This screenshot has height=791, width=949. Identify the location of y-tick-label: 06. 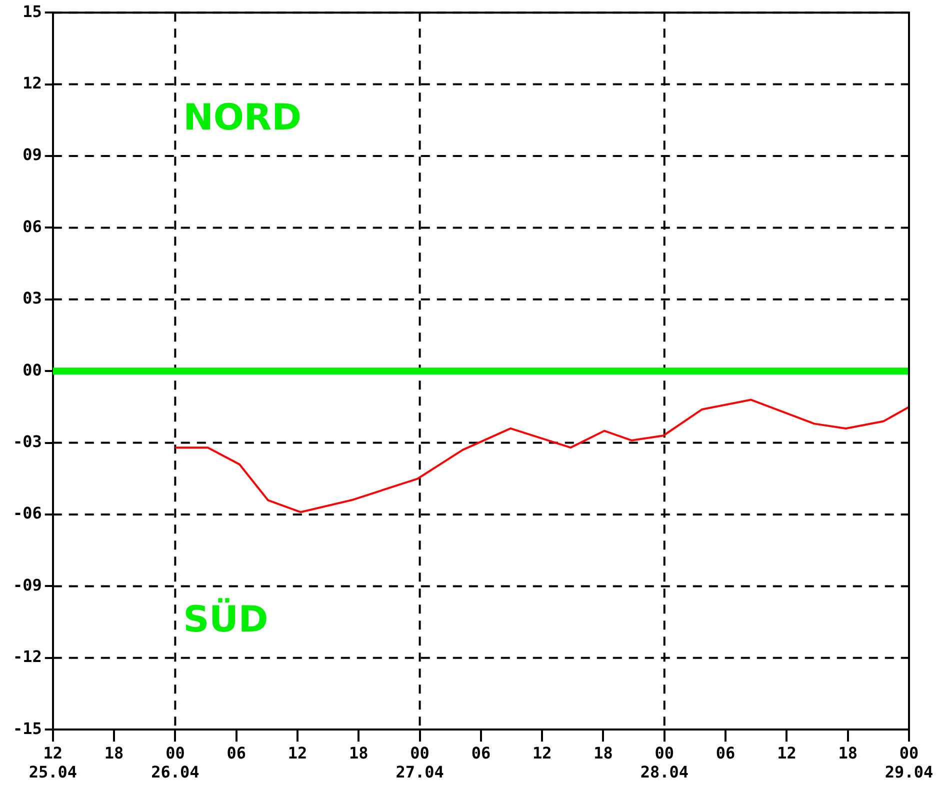
(32, 226).